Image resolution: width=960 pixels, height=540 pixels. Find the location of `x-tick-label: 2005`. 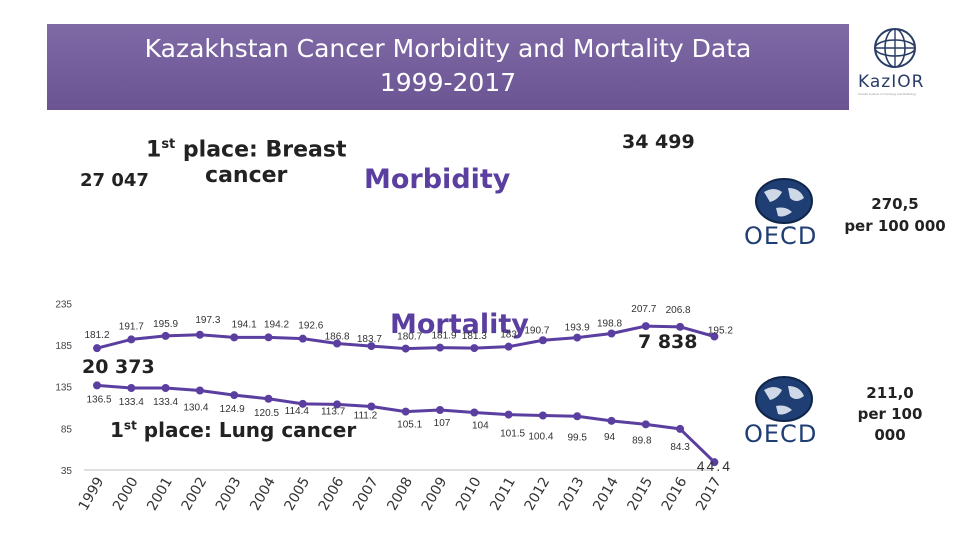

x-tick-label: 2005 is located at coordinates (297, 494).